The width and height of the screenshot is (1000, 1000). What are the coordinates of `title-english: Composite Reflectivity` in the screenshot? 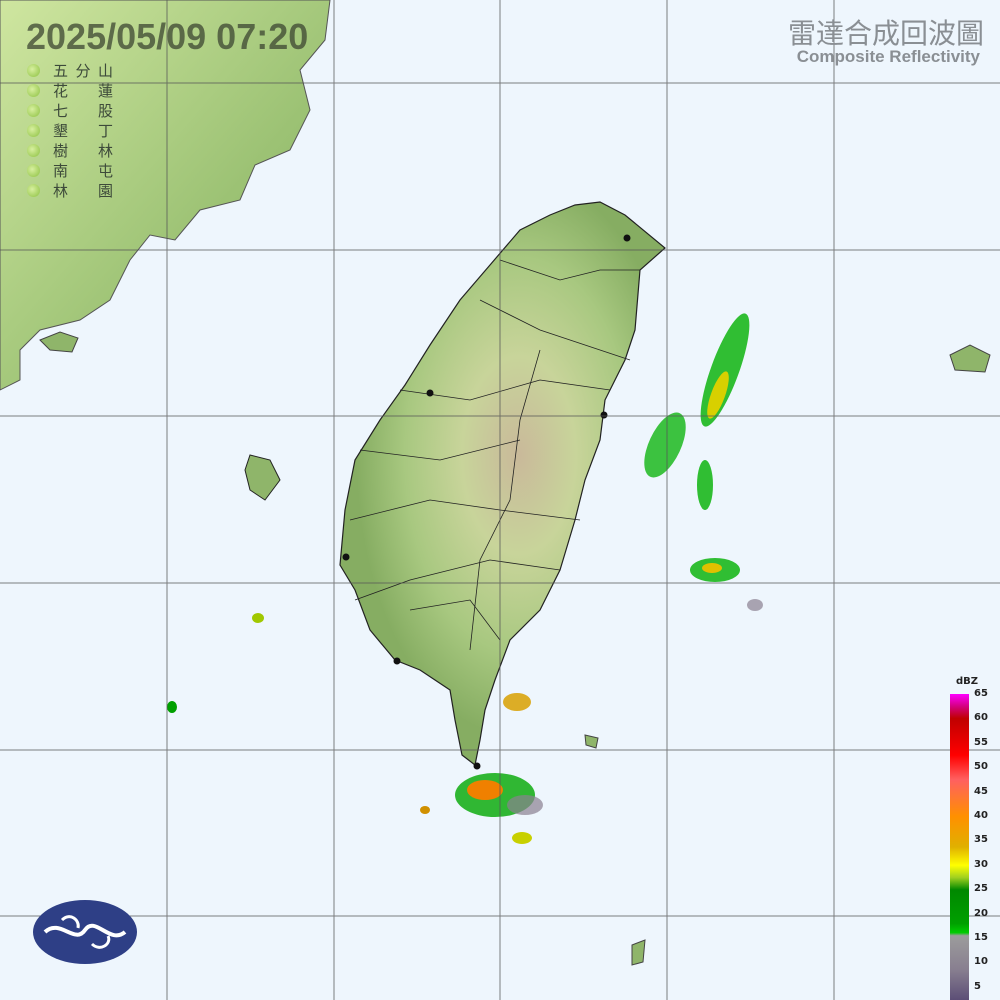 It's located at (888, 56).